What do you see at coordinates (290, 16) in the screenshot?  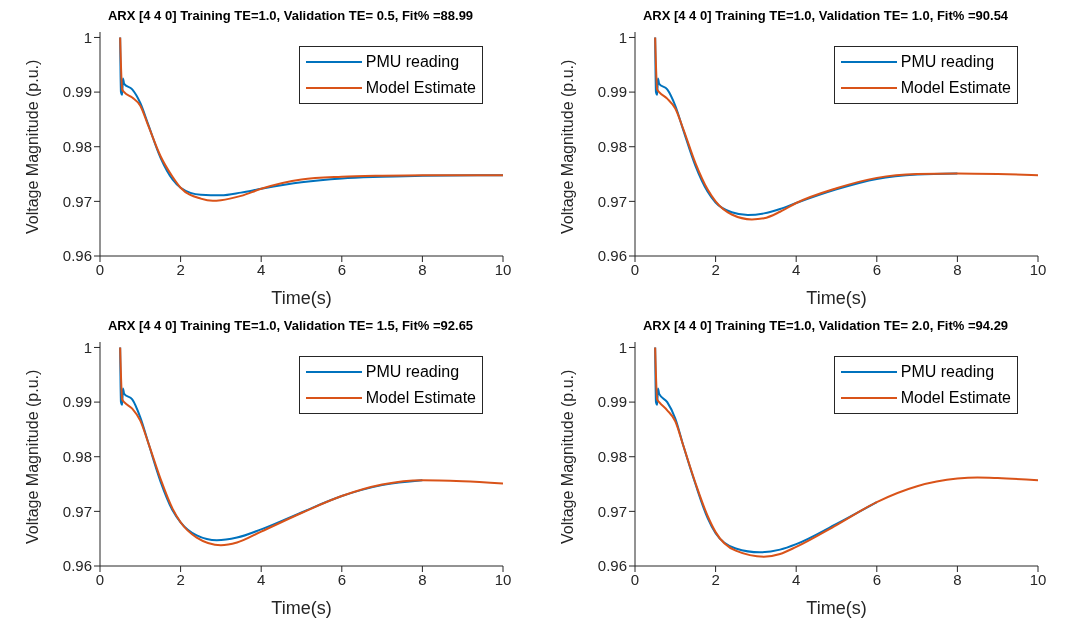 I see `chart-title: ARX [4 4 0] Training TE=1.0, Validation TE= 0.5, Fit% =88.99` at bounding box center [290, 16].